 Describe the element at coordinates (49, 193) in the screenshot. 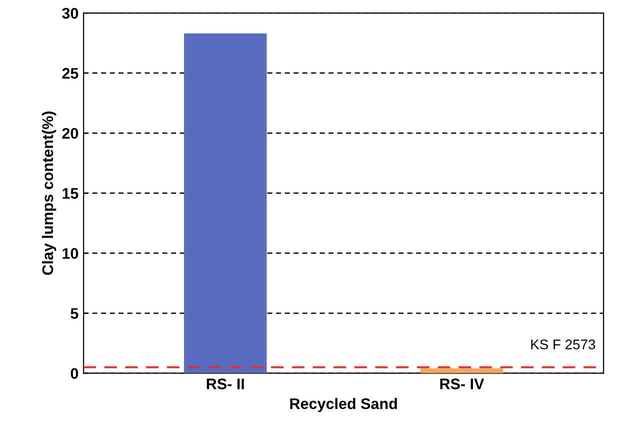

I see `y-axis-title: Clay lumps content(%)` at that location.